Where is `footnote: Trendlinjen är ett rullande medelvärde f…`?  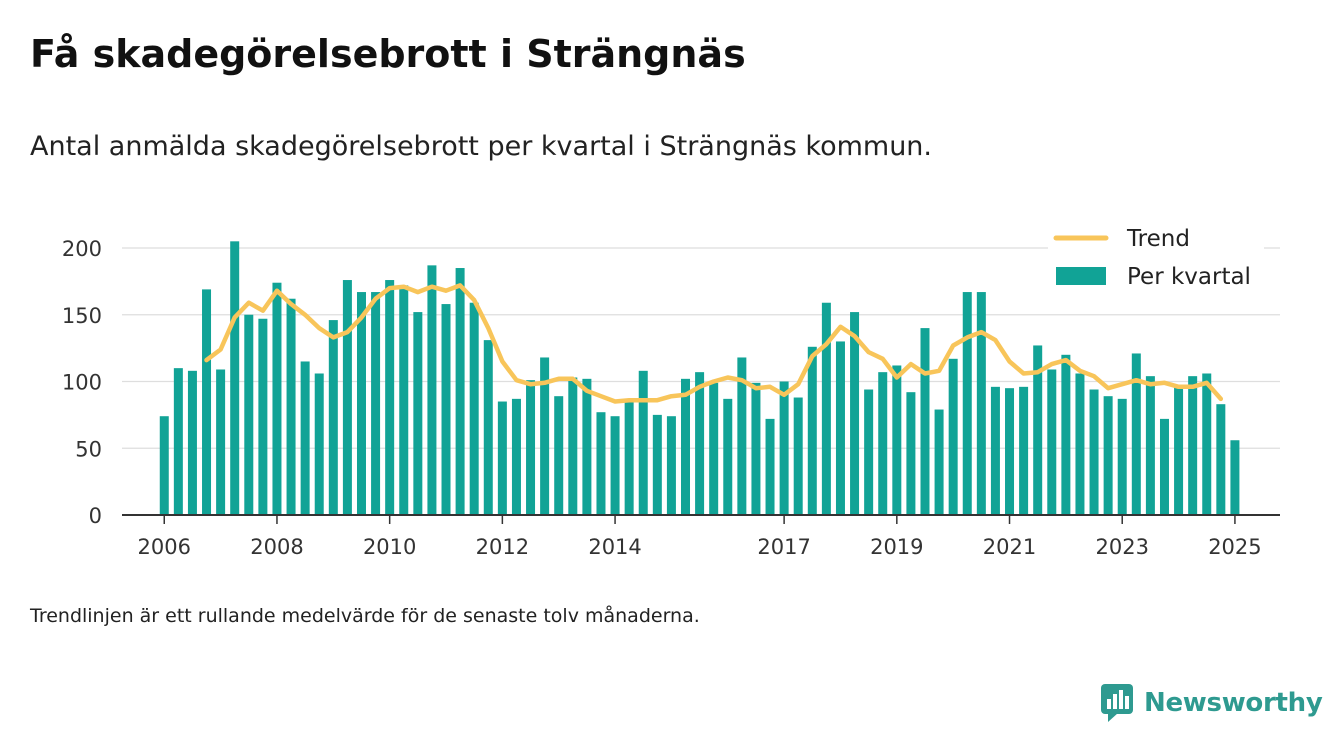
footnote: Trendlinjen är ett rullande medelvärde f… is located at coordinates (365, 616).